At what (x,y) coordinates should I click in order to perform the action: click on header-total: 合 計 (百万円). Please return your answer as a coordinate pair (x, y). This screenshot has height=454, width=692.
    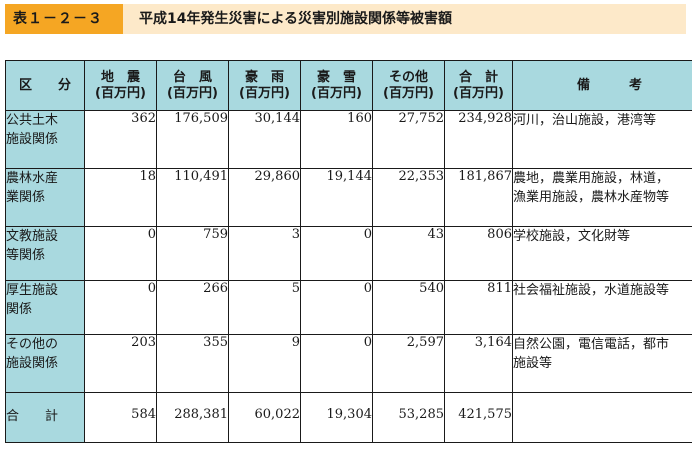
    Looking at the image, I should click on (478, 85).